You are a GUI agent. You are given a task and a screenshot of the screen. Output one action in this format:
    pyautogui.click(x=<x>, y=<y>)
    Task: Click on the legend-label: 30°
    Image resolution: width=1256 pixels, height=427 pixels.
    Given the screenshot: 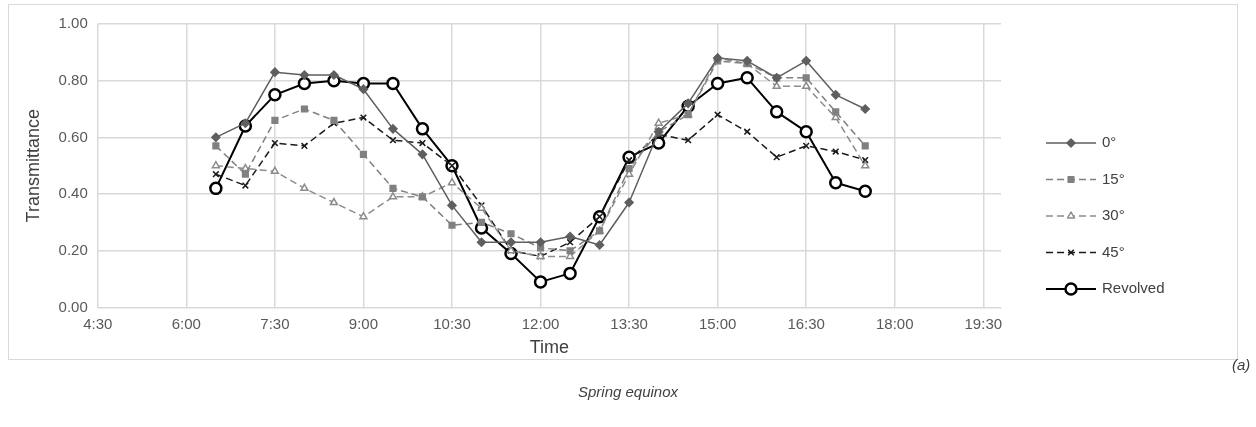 What is the action you would take?
    pyautogui.click(x=1113, y=215)
    